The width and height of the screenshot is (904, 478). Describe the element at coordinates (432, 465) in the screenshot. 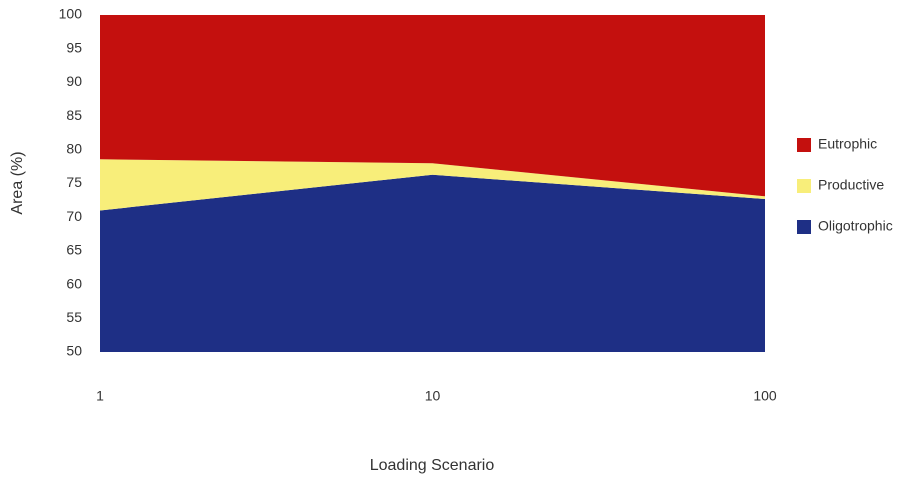

I see `x-axis-title: Loading Scenario` at that location.